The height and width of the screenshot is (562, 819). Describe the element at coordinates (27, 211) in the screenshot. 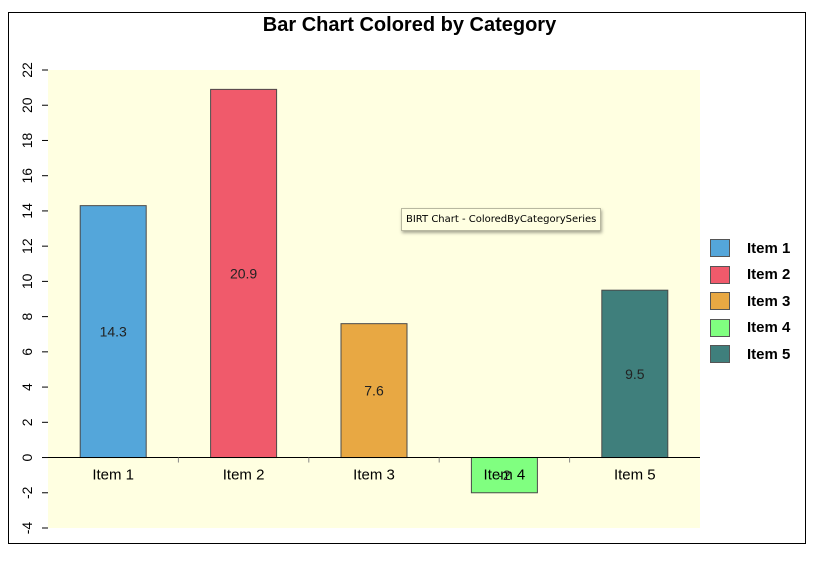

I see `y-tick-label: 14` at that location.